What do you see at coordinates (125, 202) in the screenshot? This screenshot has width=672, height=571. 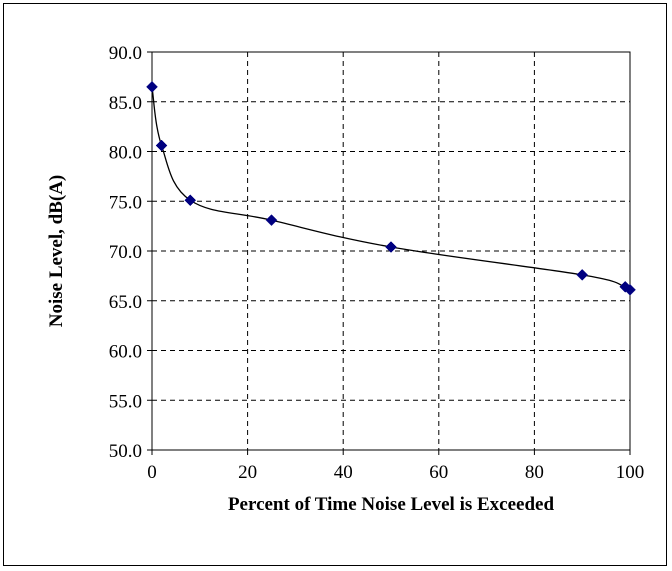 I see `y-tick-label: 75.0` at bounding box center [125, 202].